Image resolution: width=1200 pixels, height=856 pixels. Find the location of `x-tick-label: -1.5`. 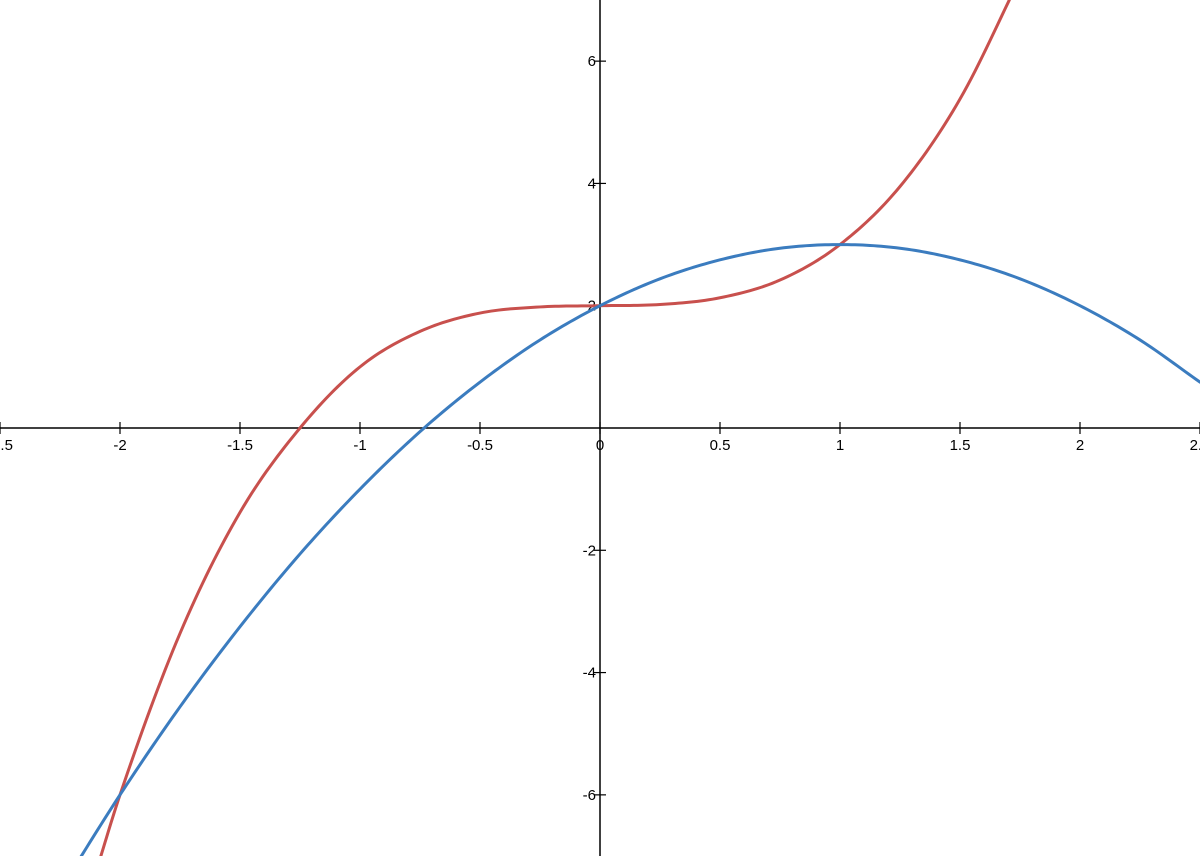

x-tick-label: -1.5 is located at coordinates (240, 445).